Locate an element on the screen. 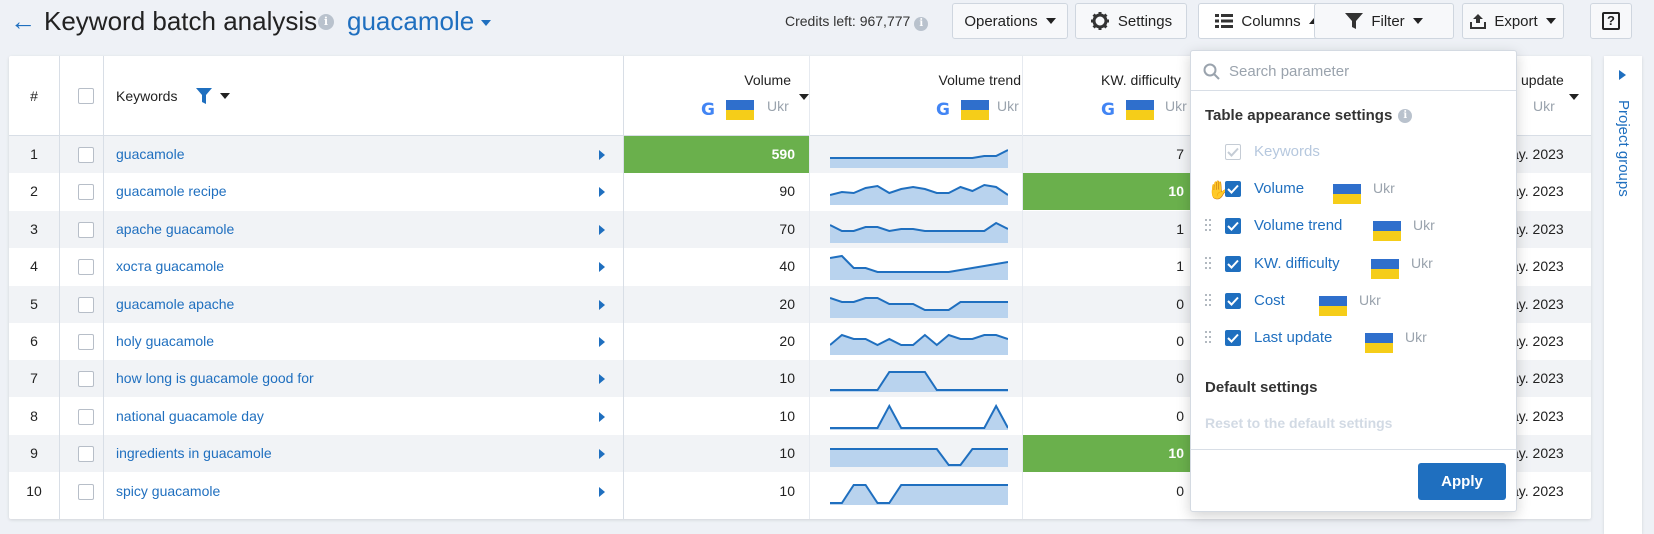 This screenshot has width=1654, height=534. table-row: 4 хоста guacamole 40 1 ay. 2023 is located at coordinates (800, 266).